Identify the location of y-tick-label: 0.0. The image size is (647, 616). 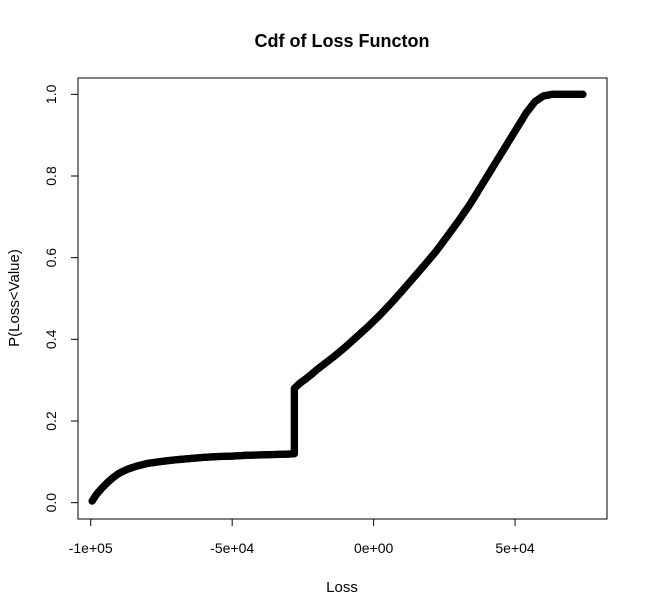
(51, 503).